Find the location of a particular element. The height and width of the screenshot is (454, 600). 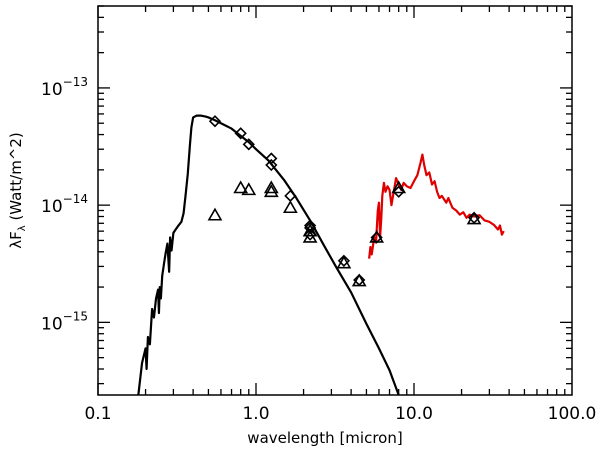

y-tick-label: 10−15 is located at coordinates (64, 321).